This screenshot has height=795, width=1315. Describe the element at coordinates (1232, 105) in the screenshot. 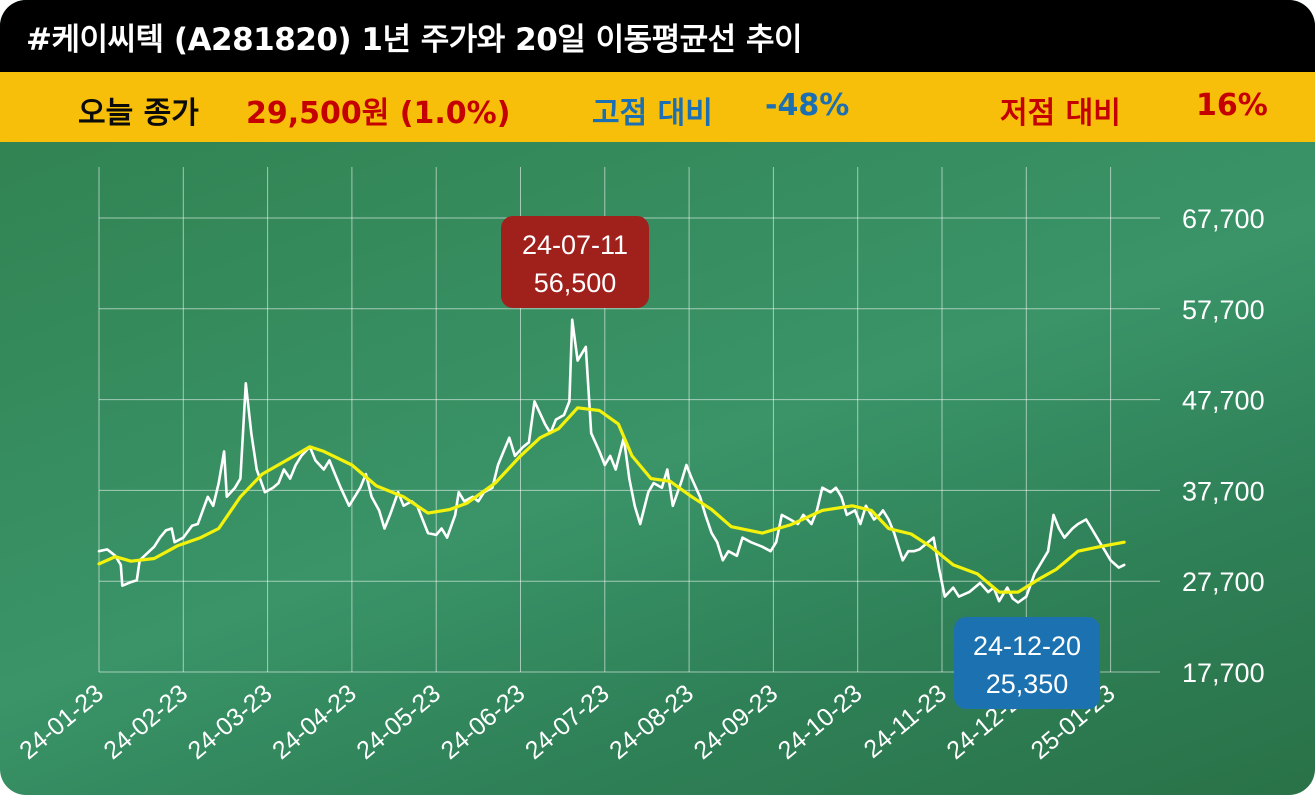

I see `vs-low-value: 16%` at that location.